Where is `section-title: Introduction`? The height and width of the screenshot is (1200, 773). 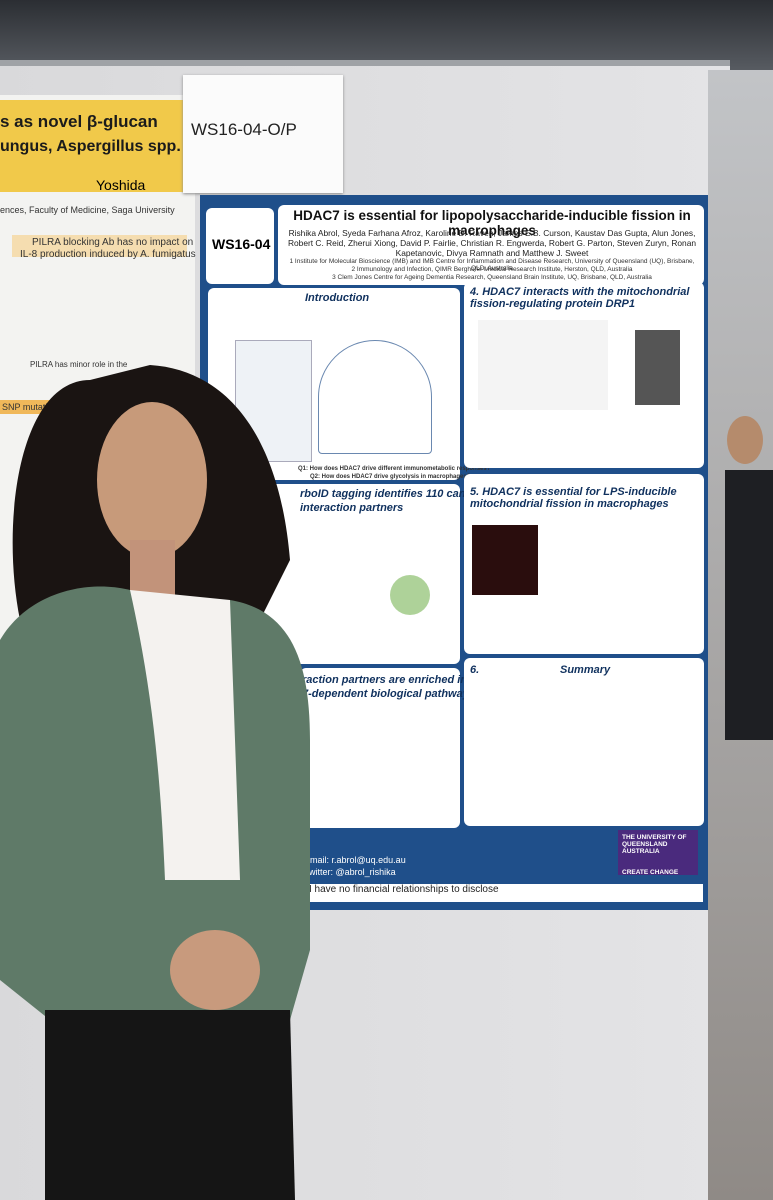 section-title: Introduction is located at coordinates (337, 298).